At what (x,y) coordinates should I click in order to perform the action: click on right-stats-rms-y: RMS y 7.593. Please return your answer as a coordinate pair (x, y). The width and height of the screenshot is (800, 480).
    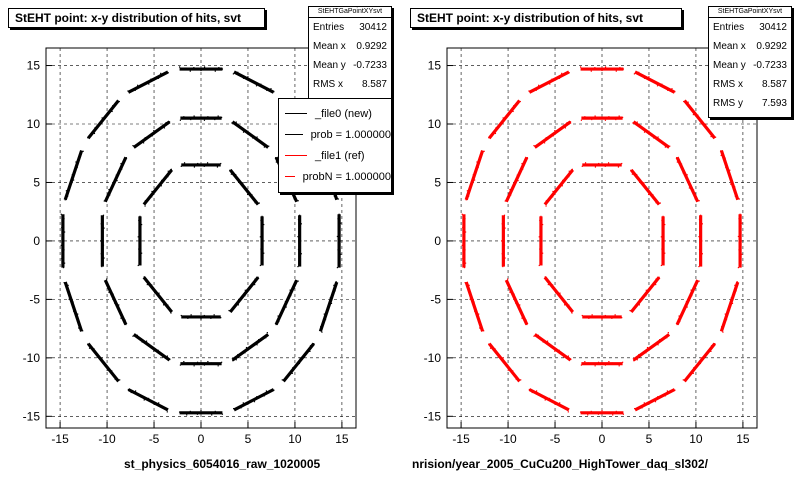
    Looking at the image, I should click on (750, 103).